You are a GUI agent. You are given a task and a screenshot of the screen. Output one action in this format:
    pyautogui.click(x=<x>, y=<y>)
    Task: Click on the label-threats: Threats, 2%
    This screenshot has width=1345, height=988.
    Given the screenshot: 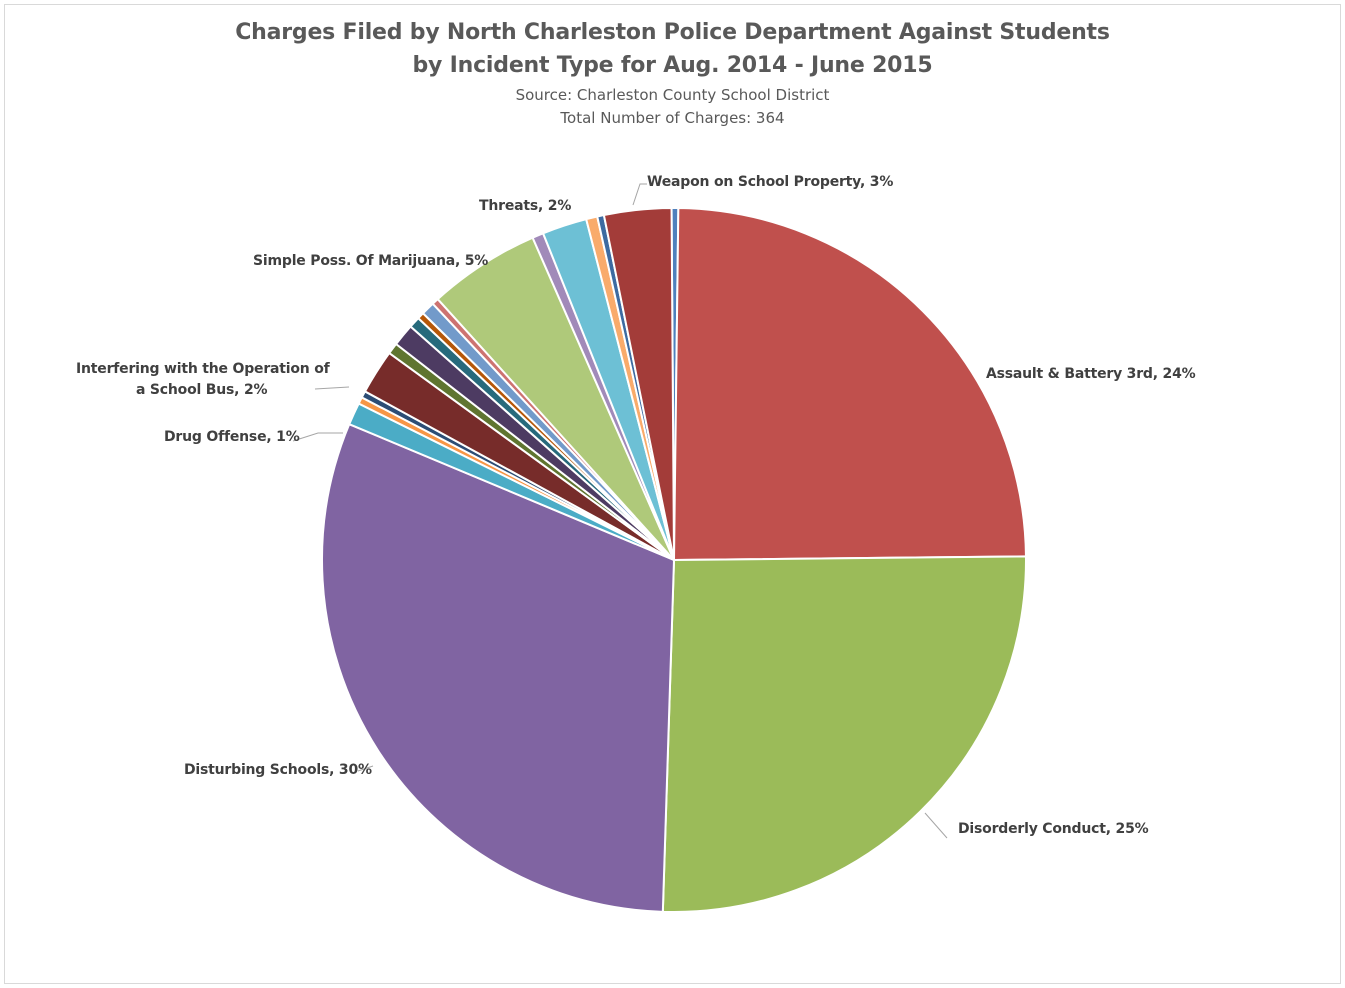 What is the action you would take?
    pyautogui.click(x=525, y=206)
    